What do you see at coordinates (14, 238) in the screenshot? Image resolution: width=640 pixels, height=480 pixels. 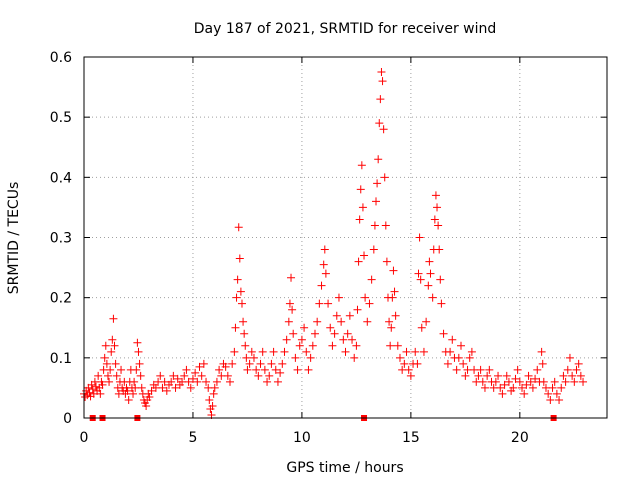 I see `y-axis-label: SRMTID / TECUs` at bounding box center [14, 238].